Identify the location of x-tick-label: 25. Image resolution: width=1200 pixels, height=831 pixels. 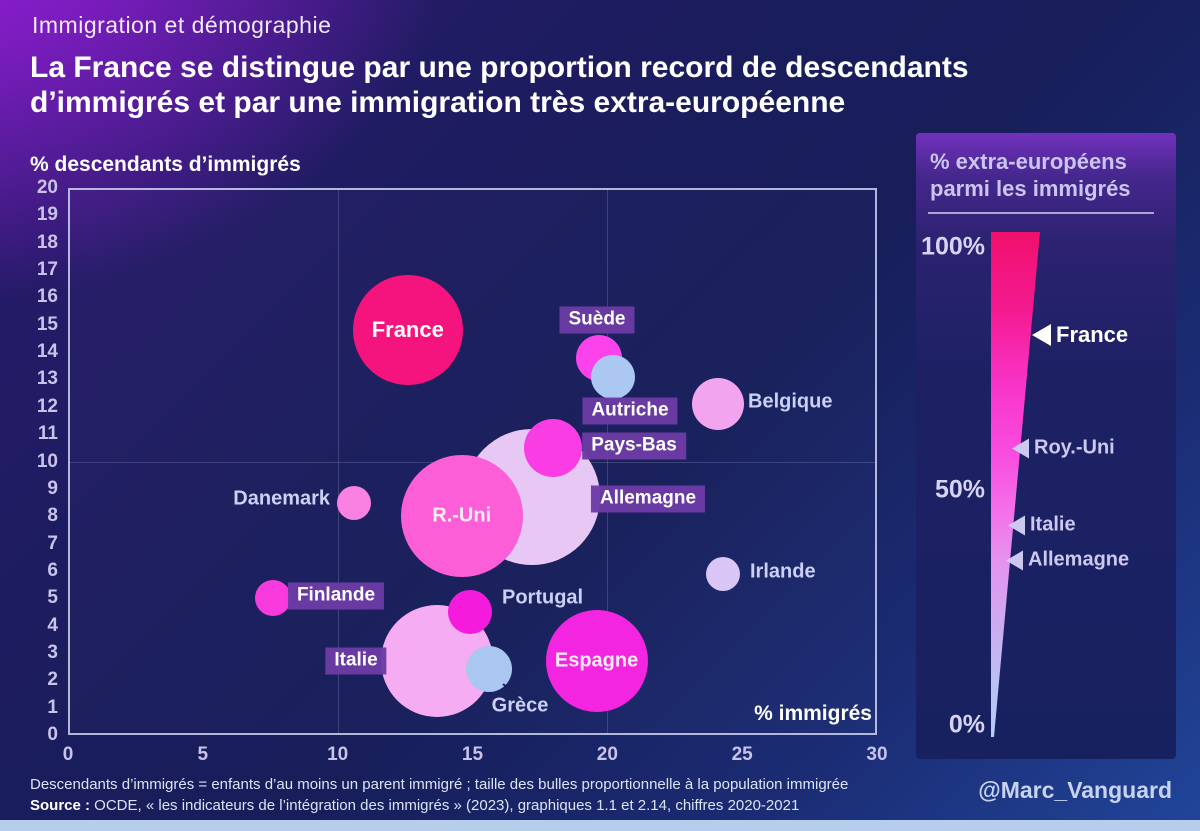
(742, 754).